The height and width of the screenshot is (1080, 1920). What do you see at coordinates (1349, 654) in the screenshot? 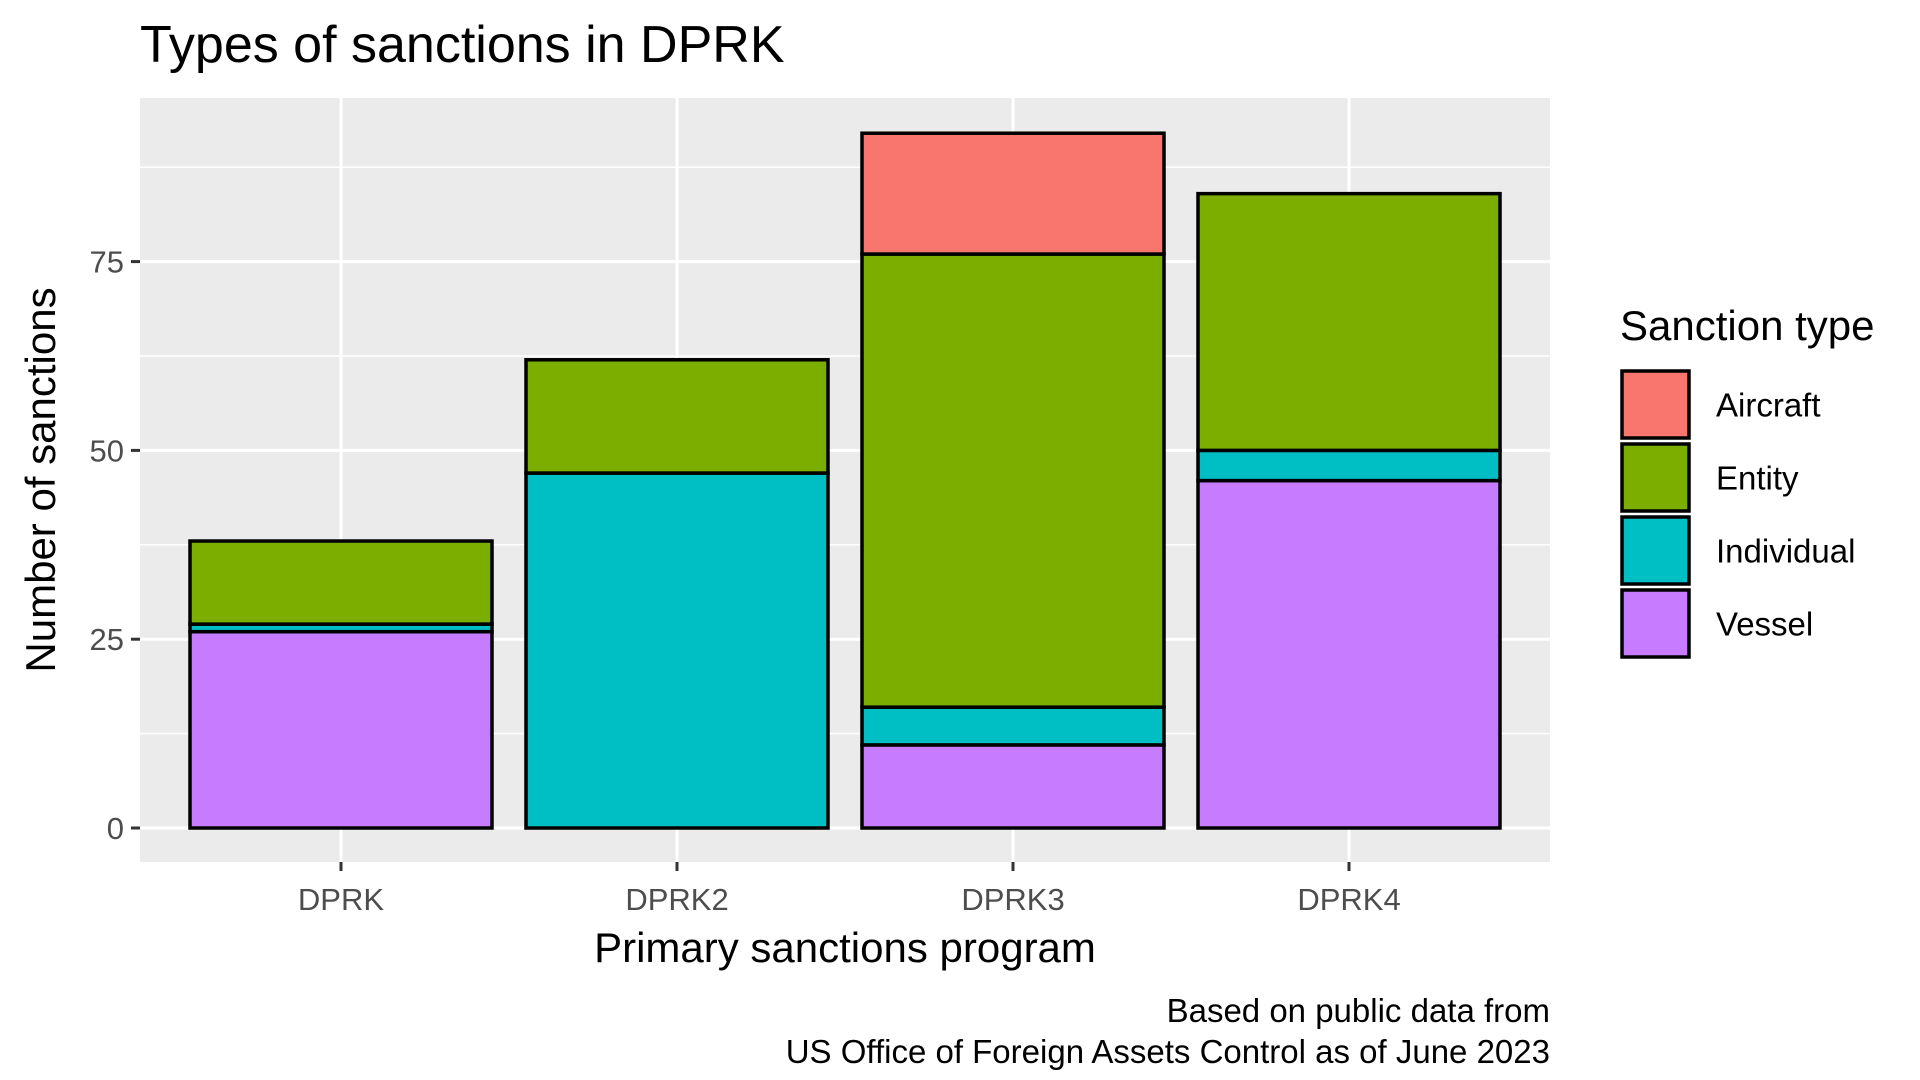
I see `bar-dprk4-vessel` at bounding box center [1349, 654].